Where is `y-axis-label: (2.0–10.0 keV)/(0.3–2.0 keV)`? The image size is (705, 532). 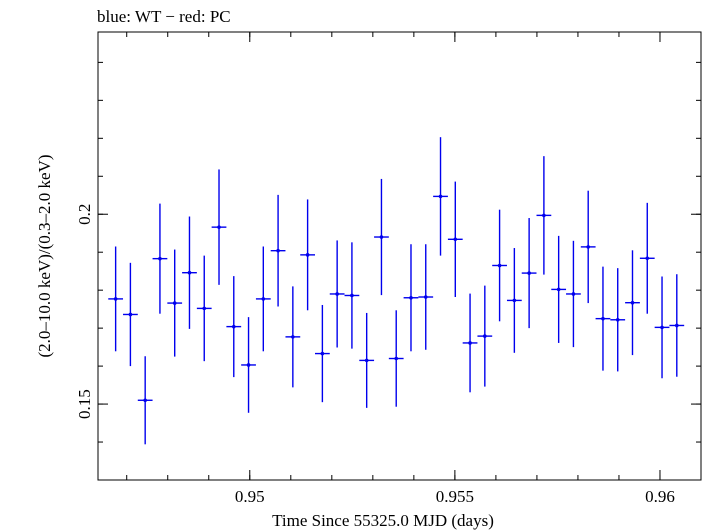
y-axis-label: (2.0–10.0 keV)/(0.3–2.0 keV) is located at coordinates (44, 255).